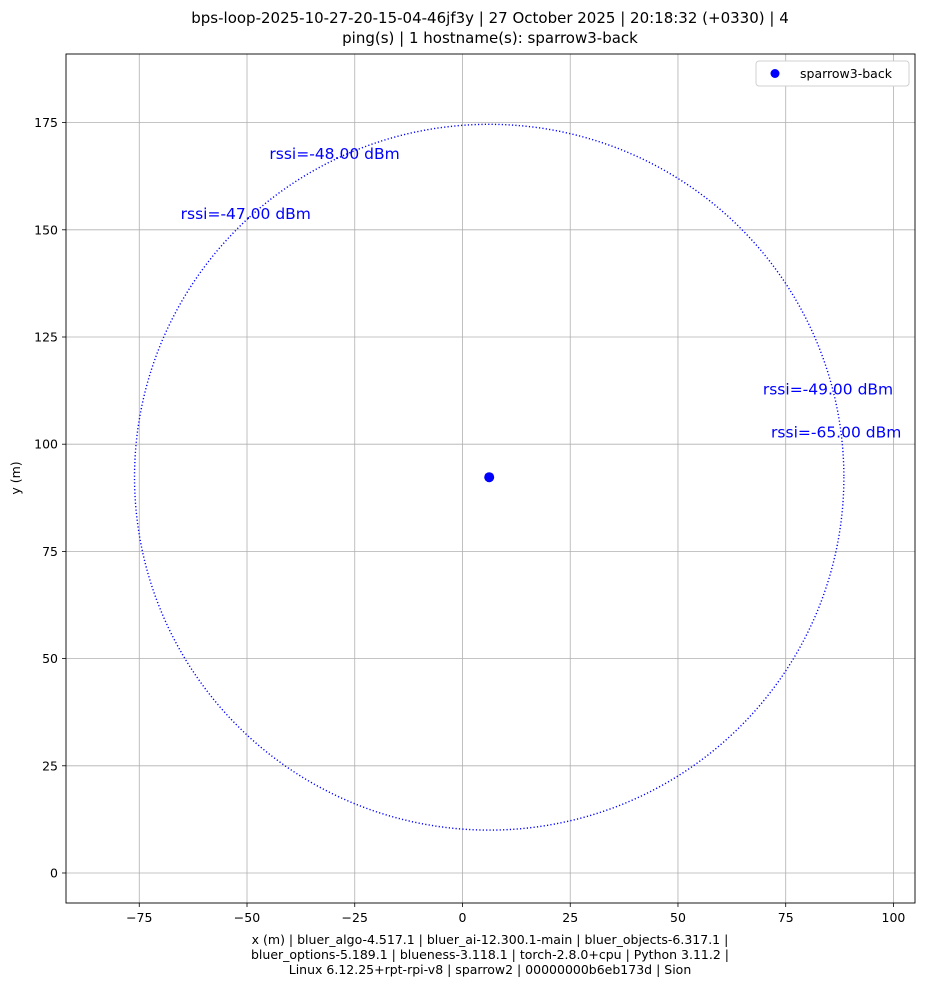 The height and width of the screenshot is (990, 925). I want to click on x-tick-label: 100, so click(894, 917).